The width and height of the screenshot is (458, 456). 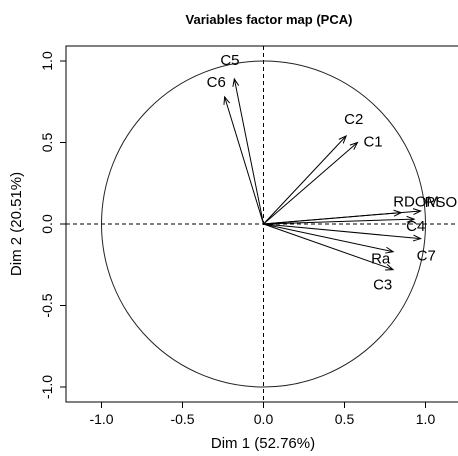 What do you see at coordinates (372, 142) in the screenshot?
I see `variable-label-c1: C1` at bounding box center [372, 142].